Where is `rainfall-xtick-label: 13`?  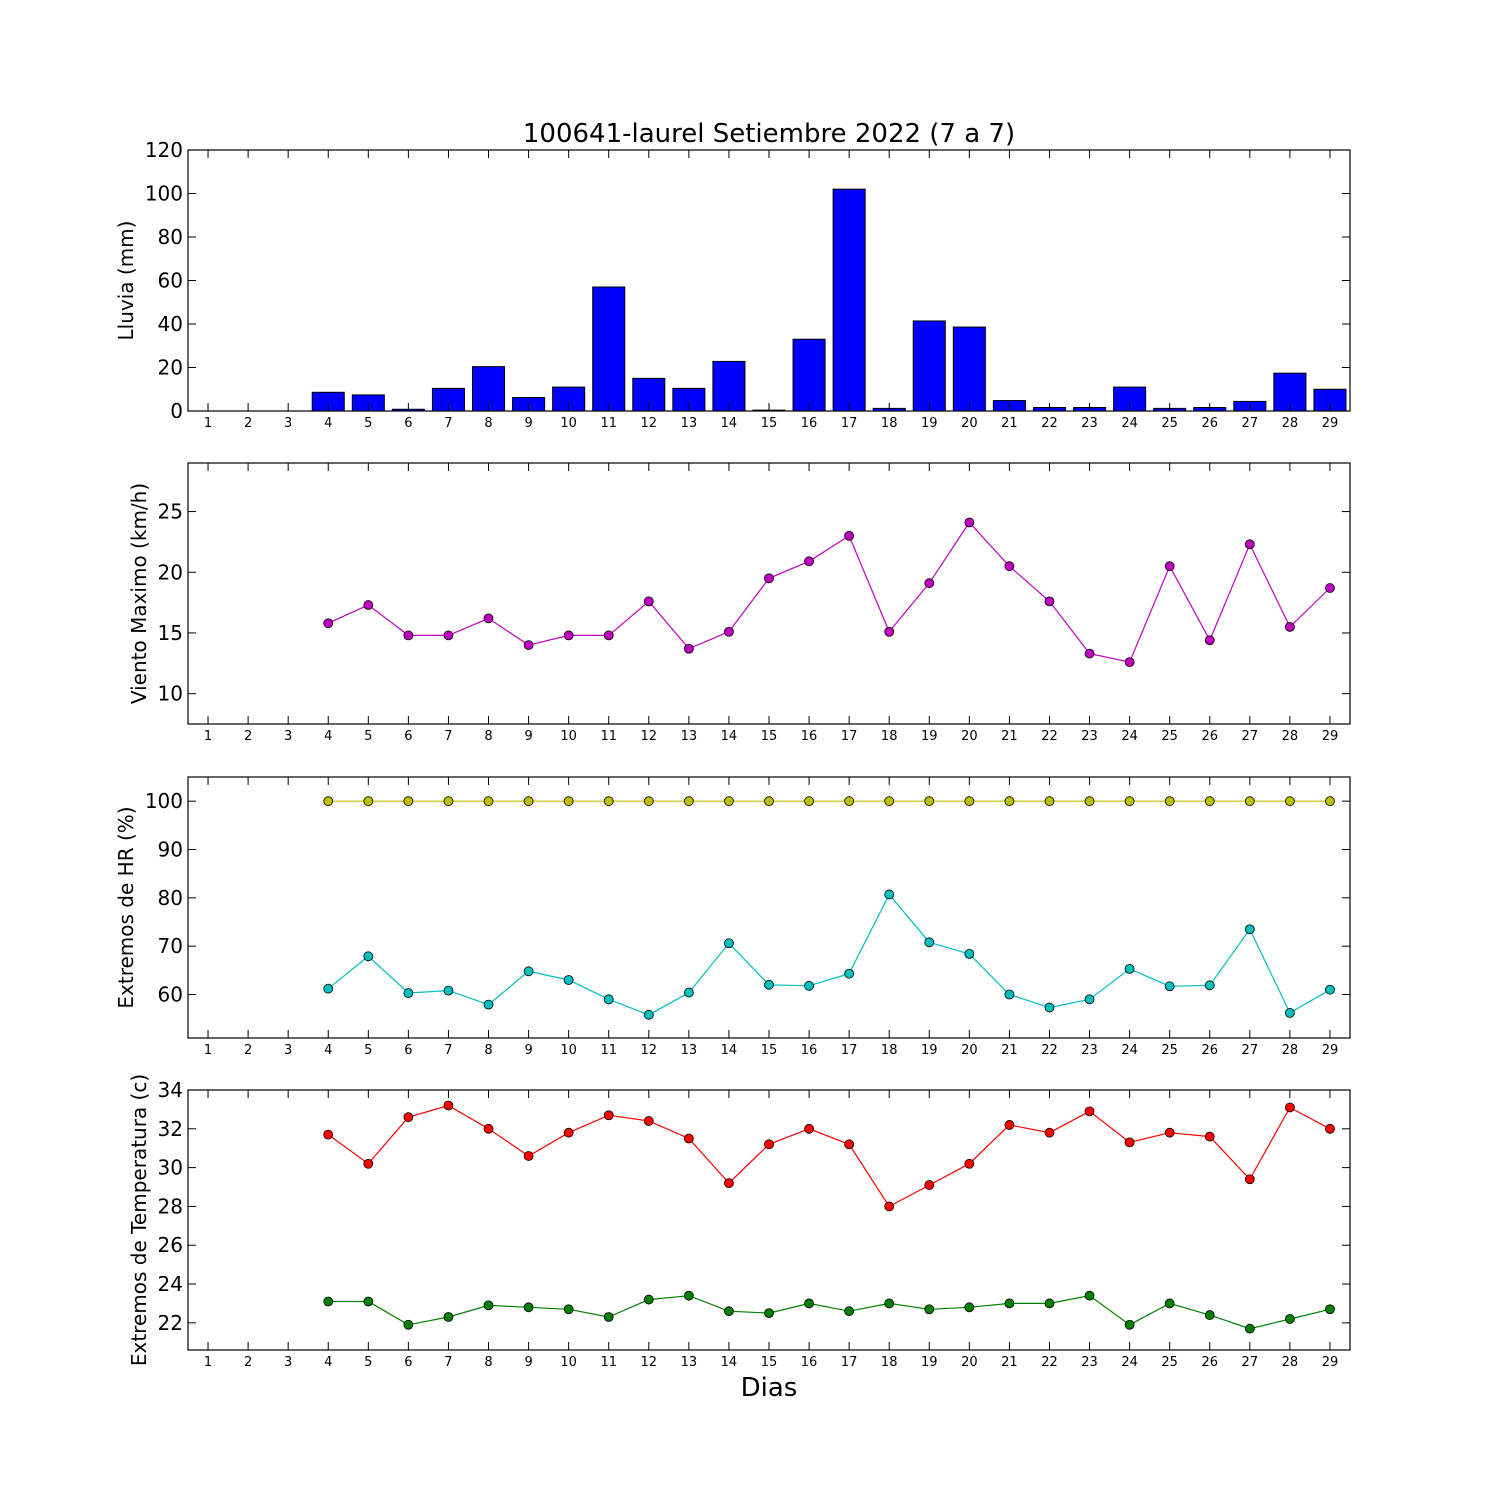 rainfall-xtick-label: 13 is located at coordinates (689, 423).